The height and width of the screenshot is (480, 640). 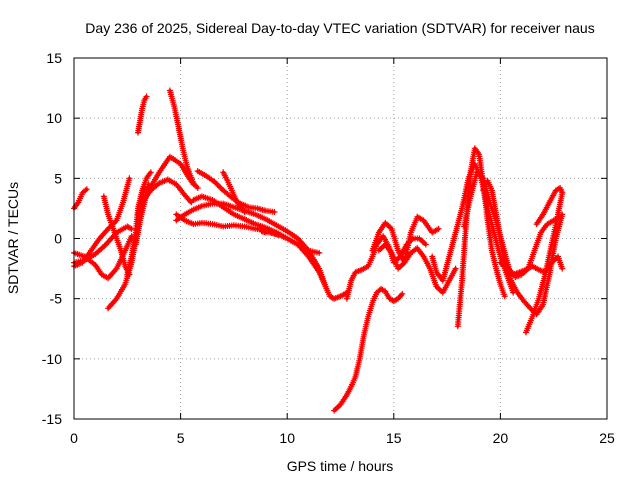 What do you see at coordinates (181, 438) in the screenshot?
I see `x-tick-label: 5` at bounding box center [181, 438].